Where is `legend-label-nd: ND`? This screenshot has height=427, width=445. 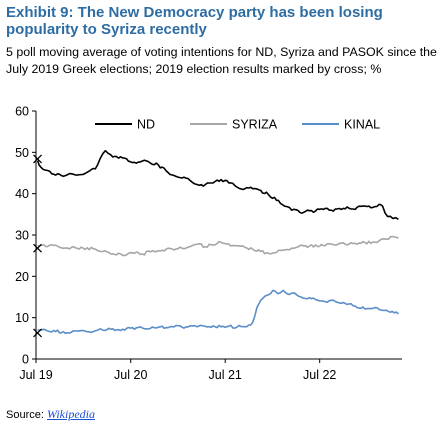 legend-label-nd: ND is located at coordinates (146, 125).